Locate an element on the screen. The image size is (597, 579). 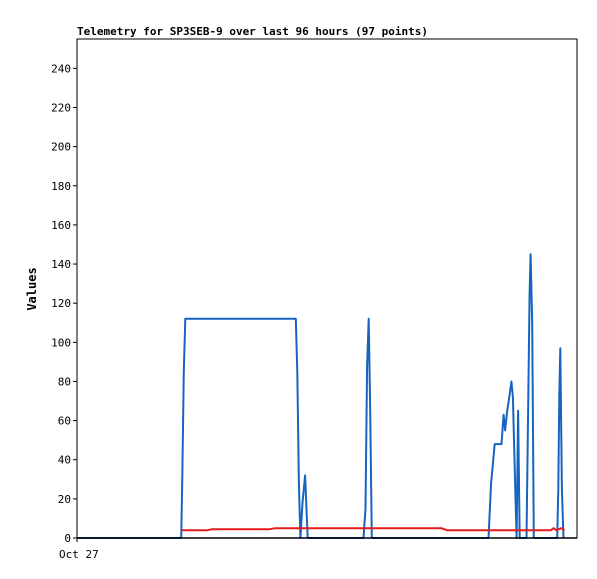
y-tick-label: 220 is located at coordinates (61, 107).